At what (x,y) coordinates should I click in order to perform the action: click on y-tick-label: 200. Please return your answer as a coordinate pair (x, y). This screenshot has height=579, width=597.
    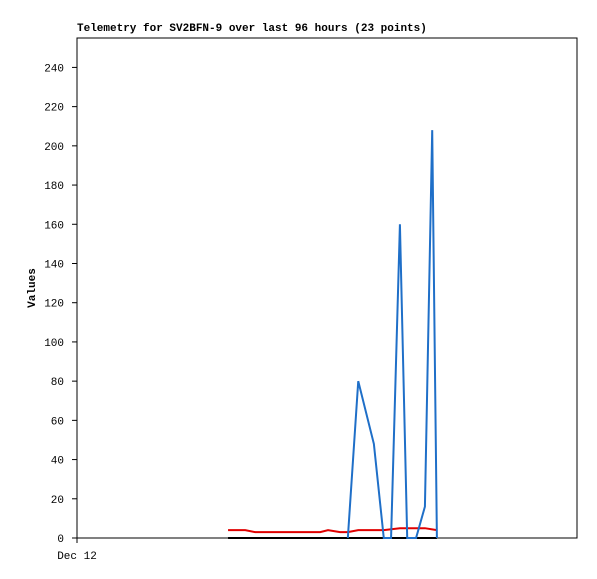
    Looking at the image, I should click on (54, 148).